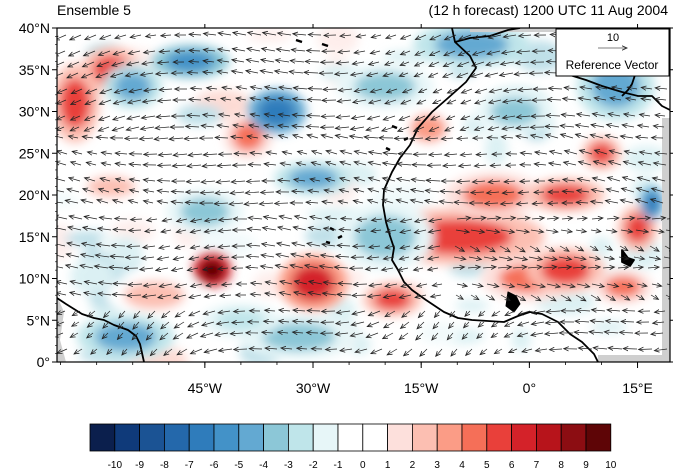 The height and width of the screenshot is (471, 673). What do you see at coordinates (388, 465) in the screenshot?
I see `colorbar-tick-label: 1` at bounding box center [388, 465].